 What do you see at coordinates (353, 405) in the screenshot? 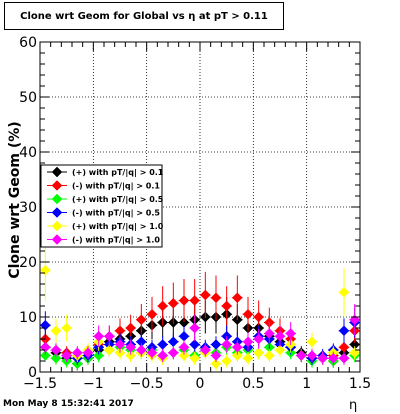
I see `x-axis-label: η` at bounding box center [353, 405].